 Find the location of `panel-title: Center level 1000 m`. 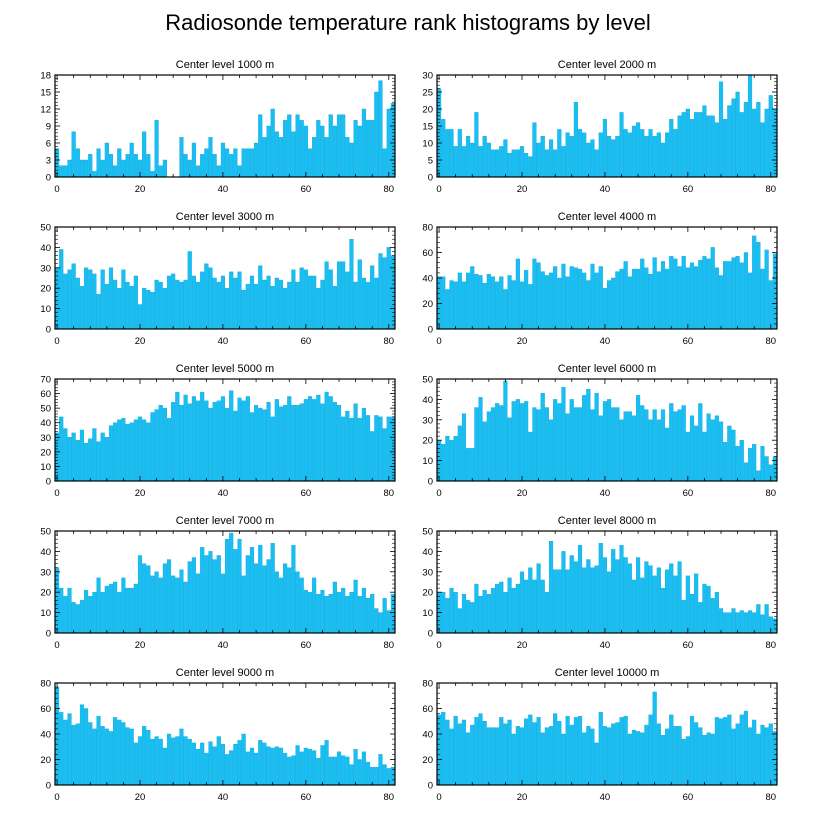

panel-title: Center level 1000 m is located at coordinates (225, 65).